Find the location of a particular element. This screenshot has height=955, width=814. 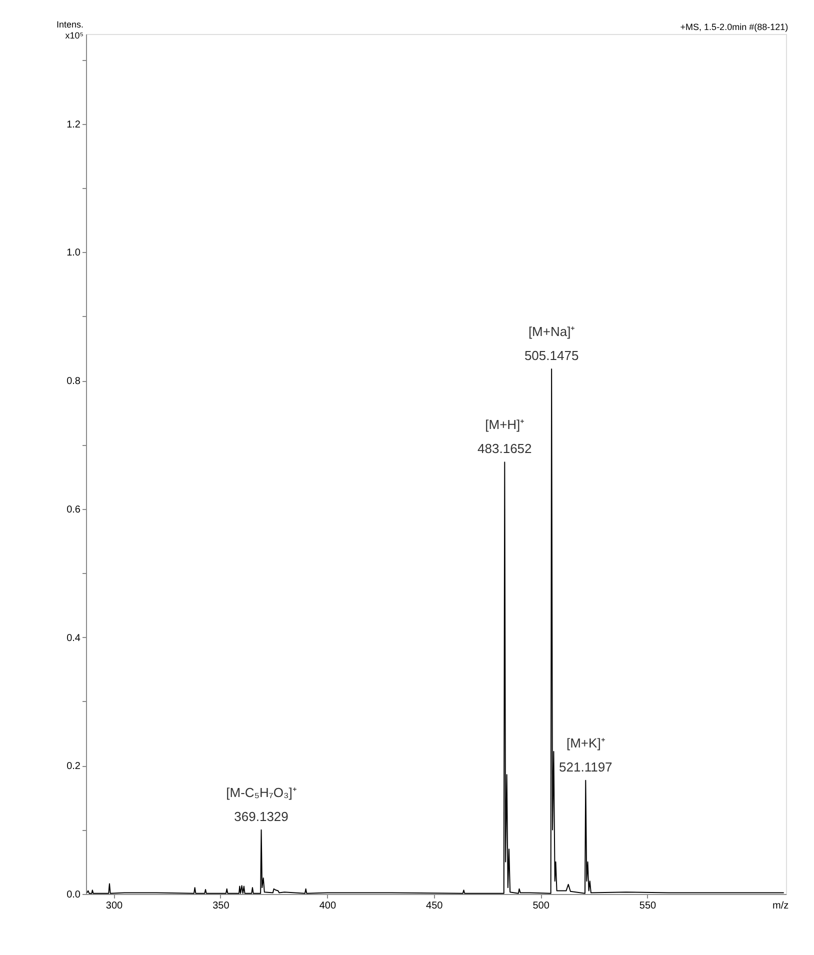

chart-title: +MS, 1.5-2.0min #(88-121) is located at coordinates (734, 27).